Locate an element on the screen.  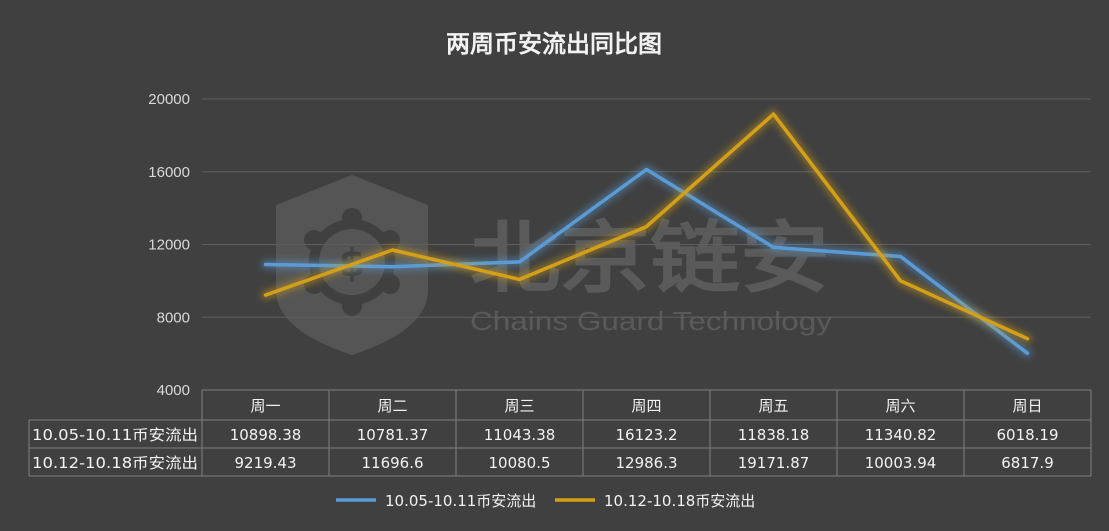
data-label: 11340.82 is located at coordinates (901, 435).